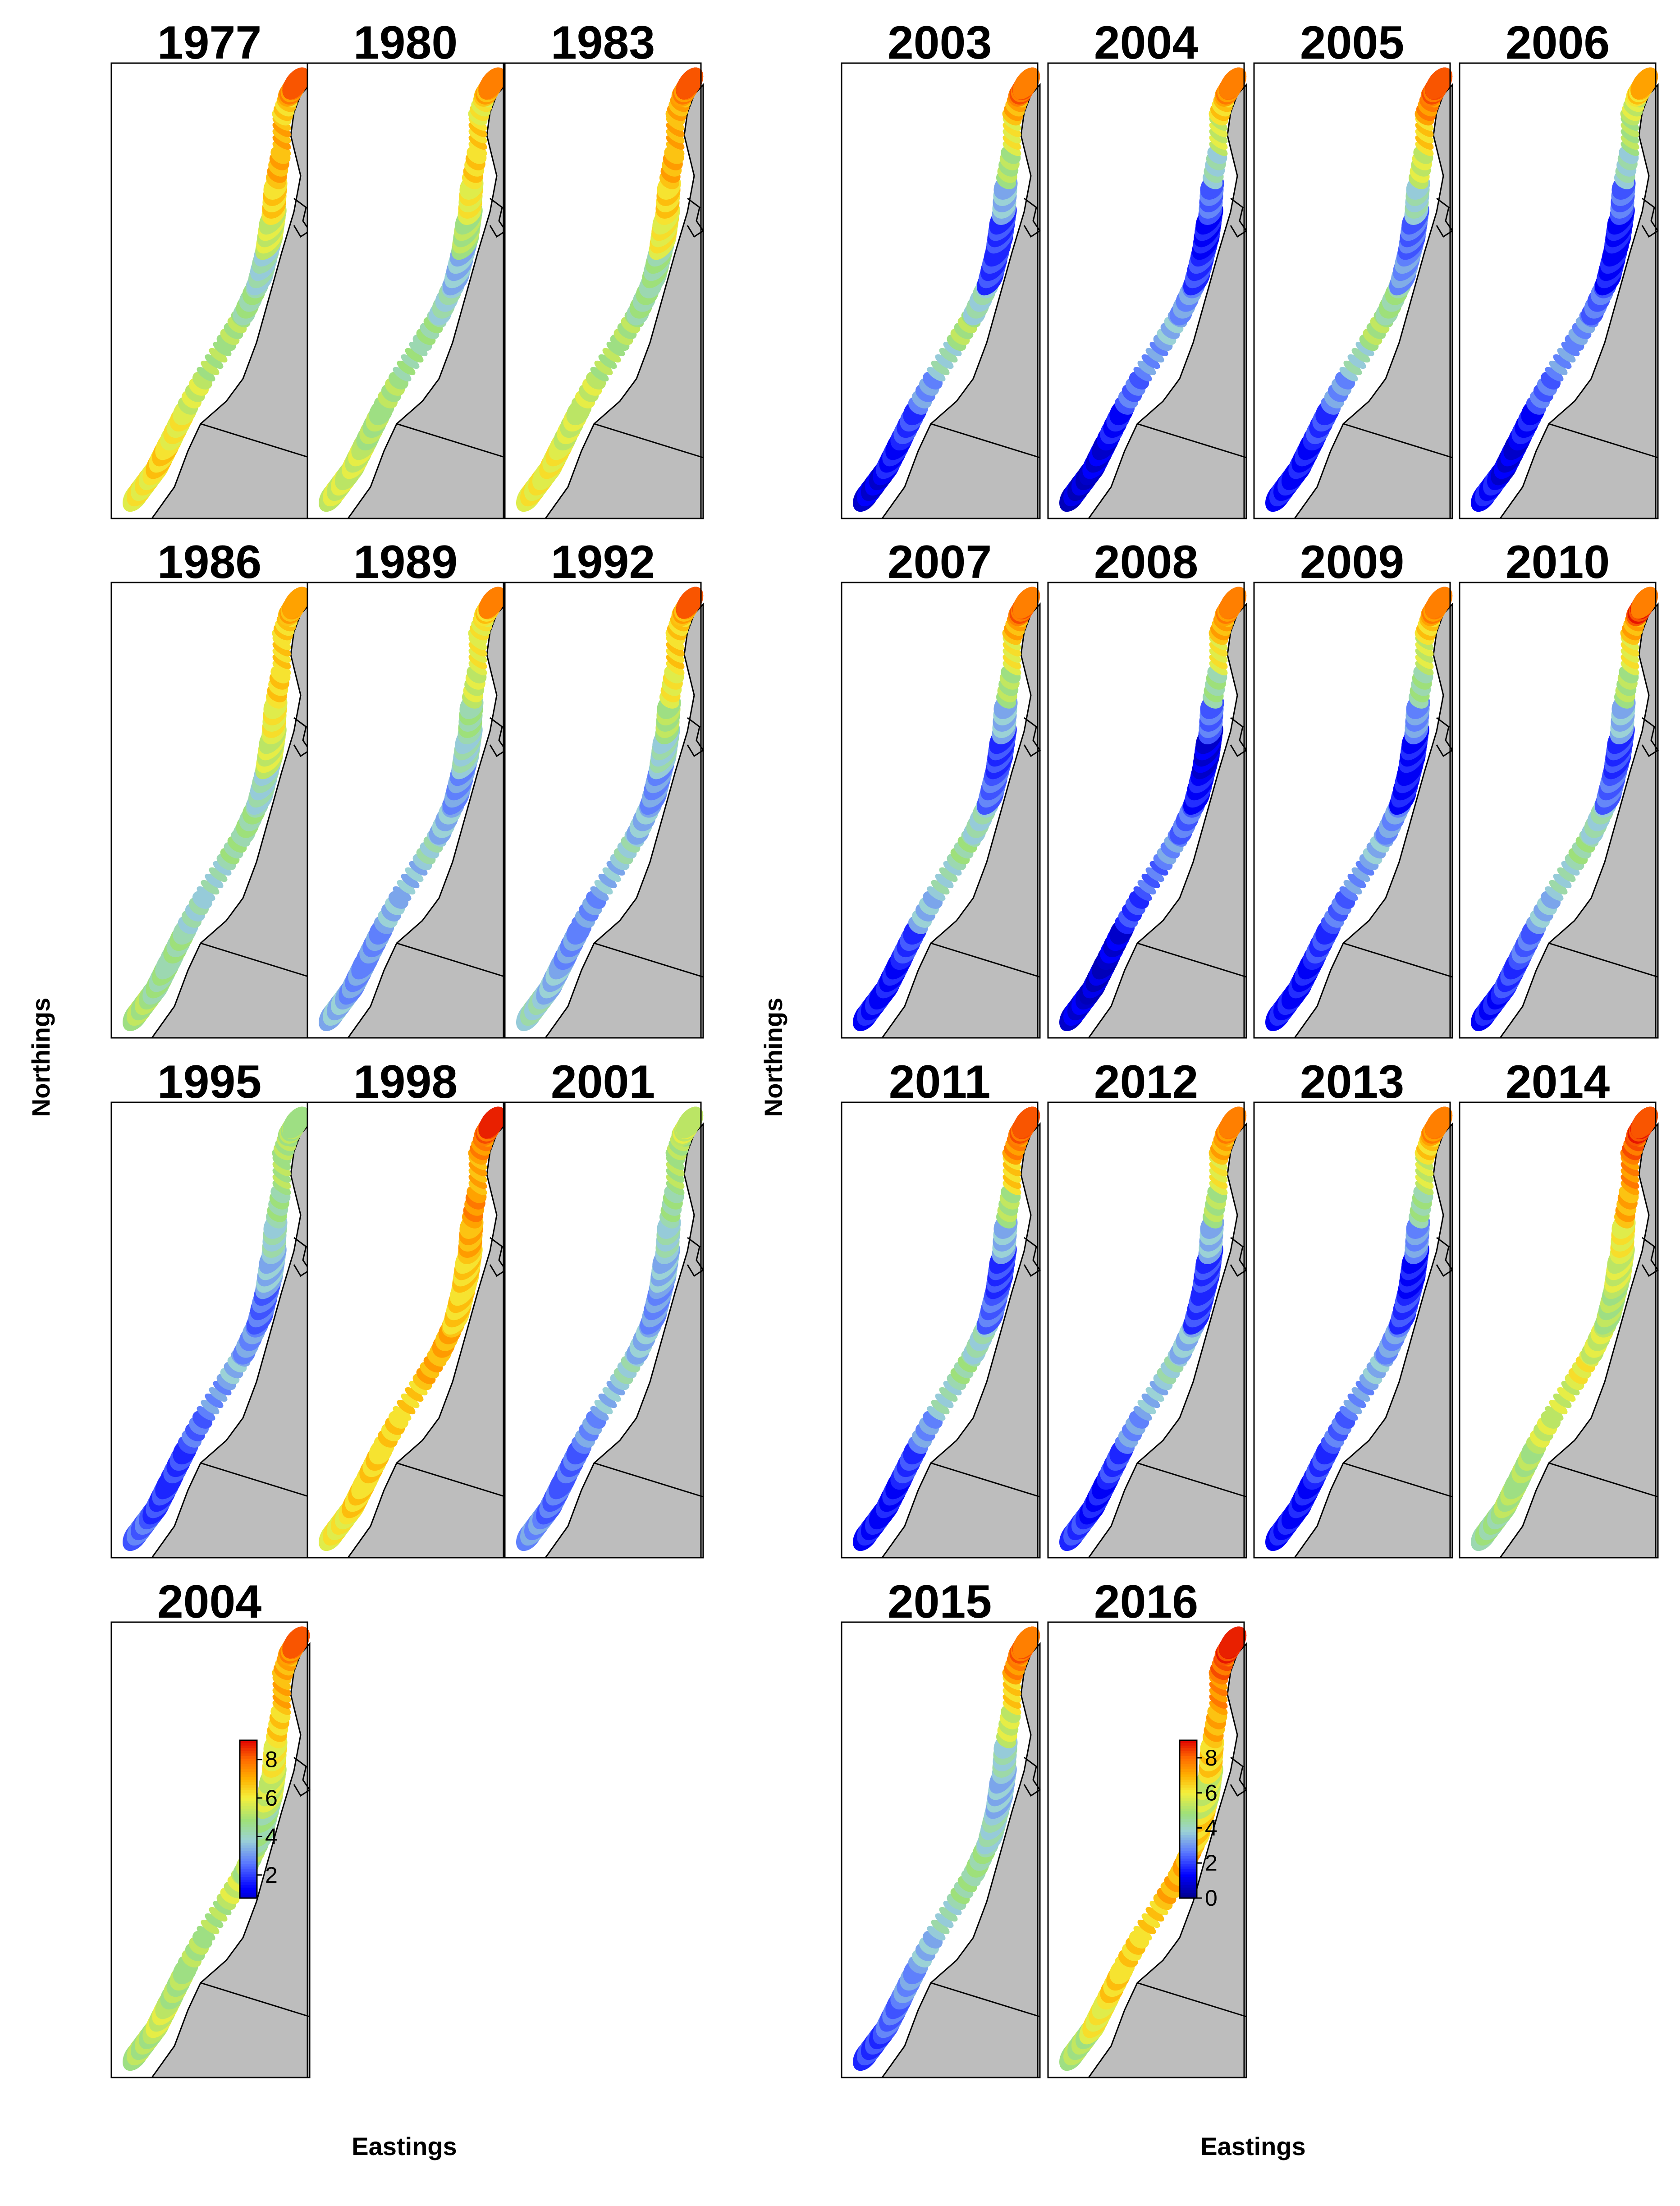 This screenshot has width=1680, height=2206. I want to click on panel-year-title: 2011, so click(940, 1082).